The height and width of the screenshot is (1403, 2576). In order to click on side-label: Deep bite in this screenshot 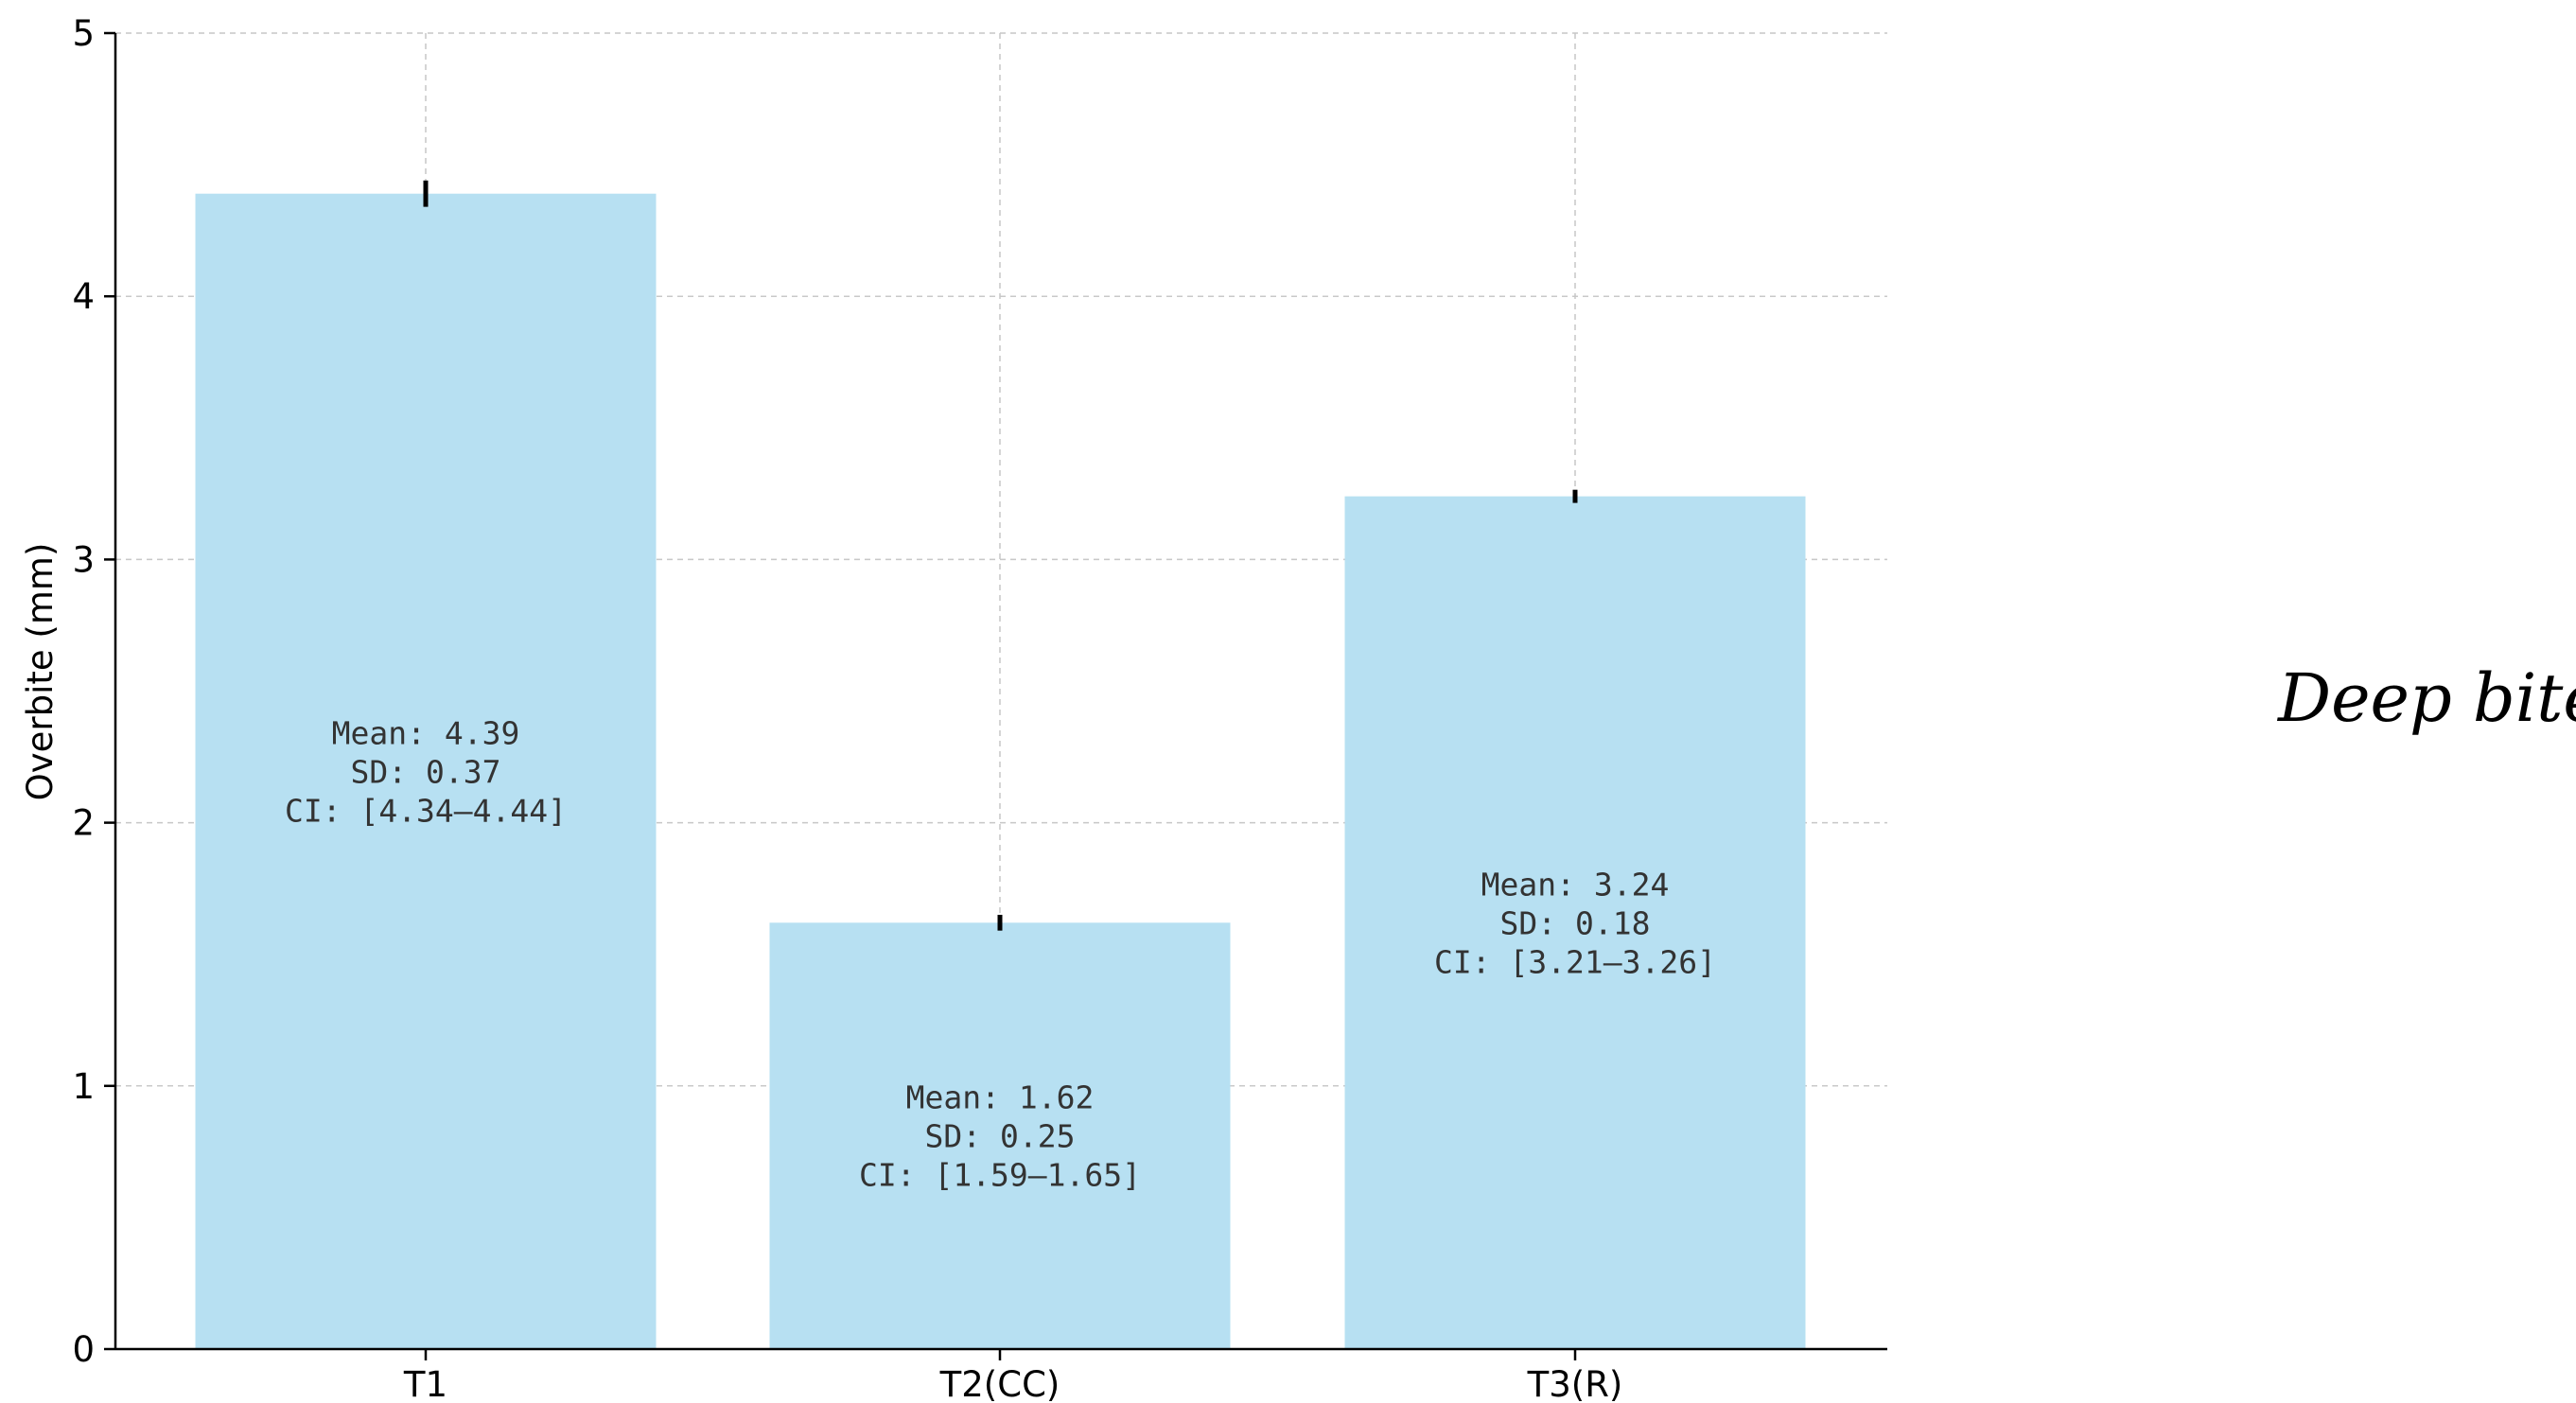, I will do `click(2426, 698)`.